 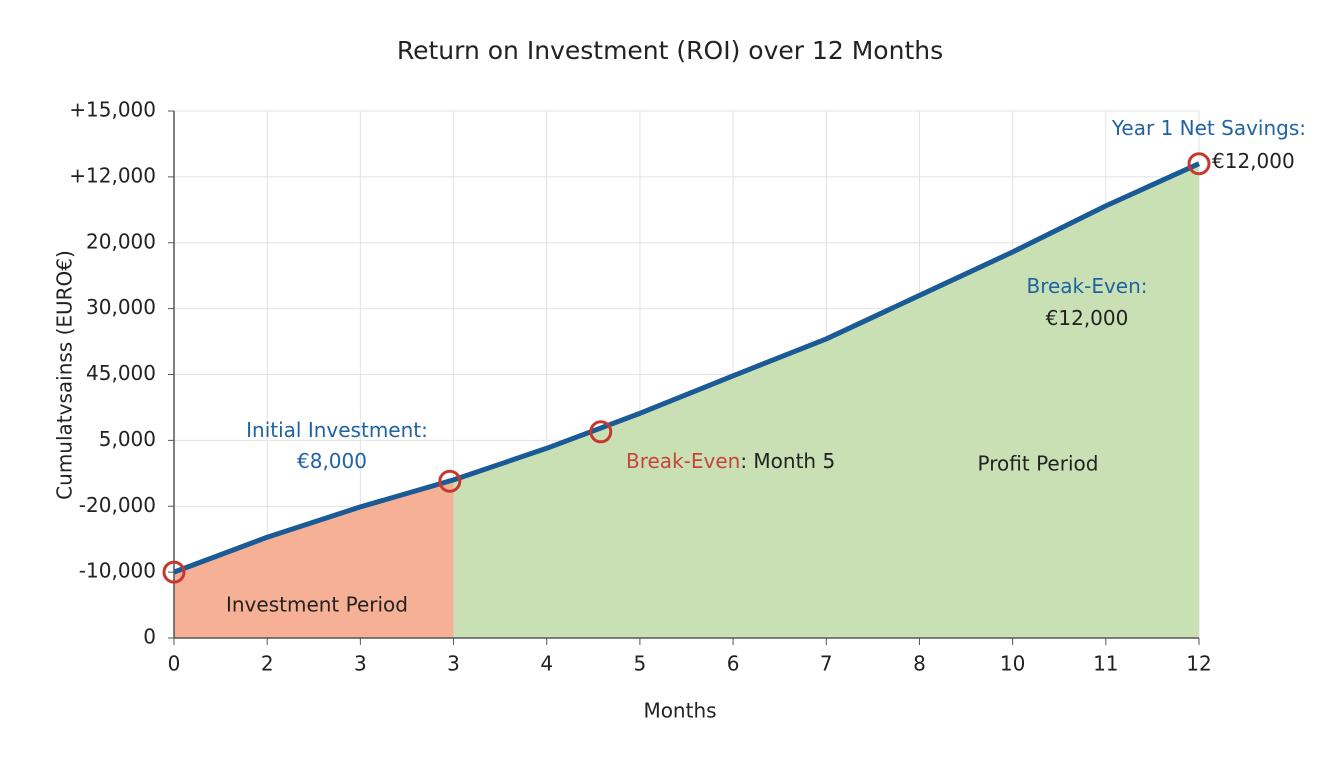 What do you see at coordinates (267, 664) in the screenshot?
I see `x-tick-label: 2` at bounding box center [267, 664].